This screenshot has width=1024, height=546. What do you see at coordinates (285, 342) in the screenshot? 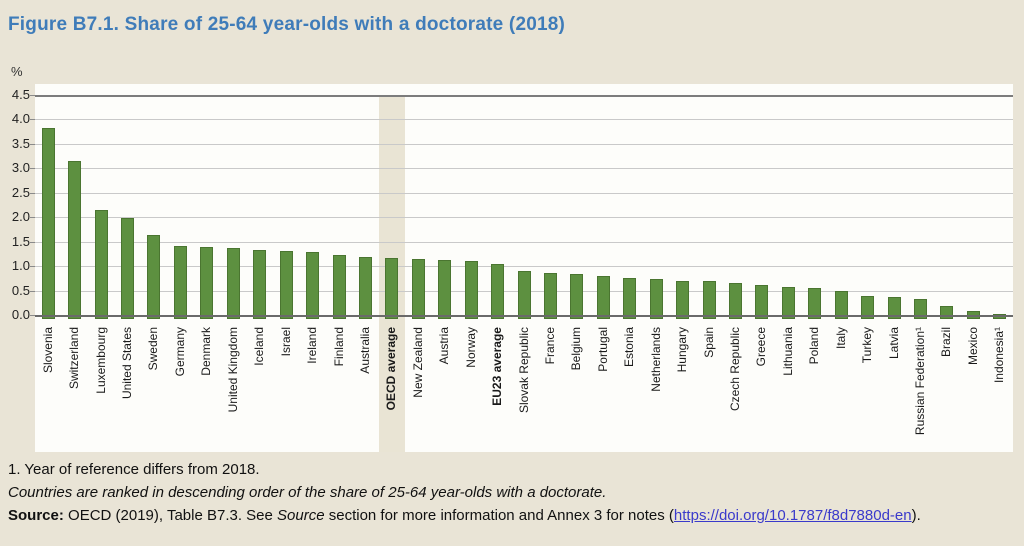
I see `category-label: Israel` at bounding box center [285, 342].